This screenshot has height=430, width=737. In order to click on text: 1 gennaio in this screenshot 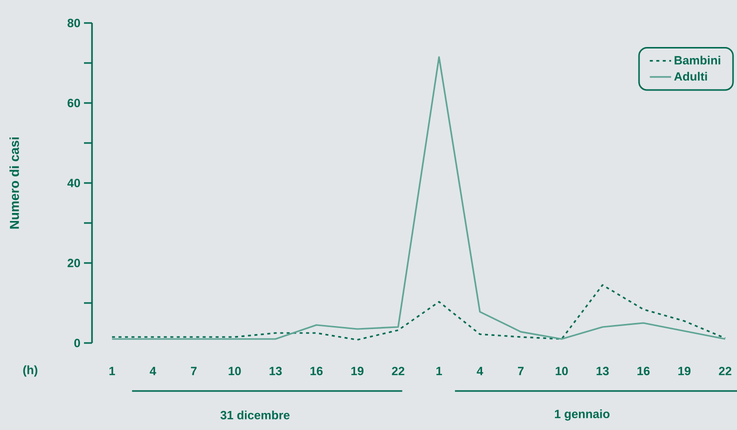, I will do `click(582, 415)`.